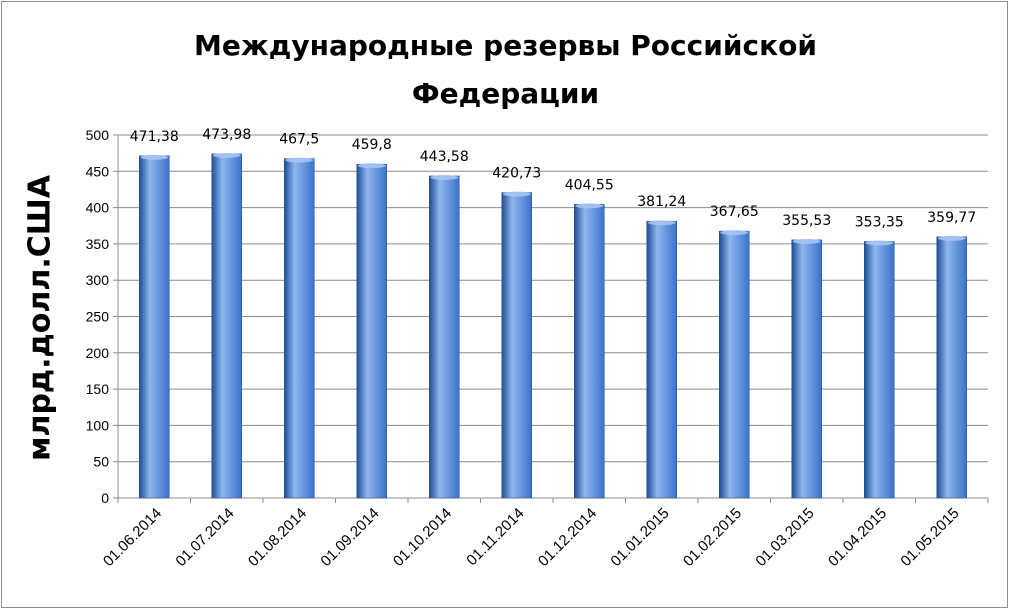  Describe the element at coordinates (589, 185) in the screenshot. I see `data-label: 404,55` at that location.